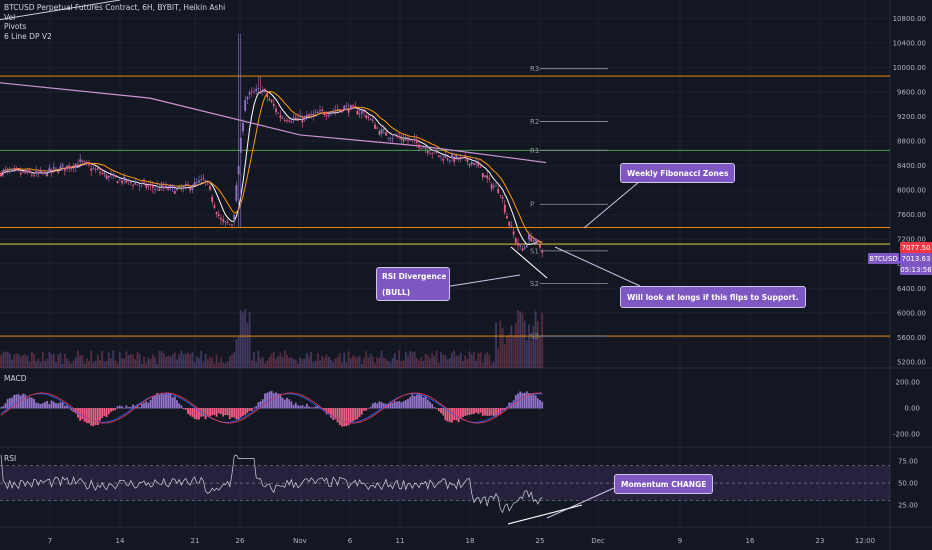 The height and width of the screenshot is (550, 932). What do you see at coordinates (545, 514) in the screenshot?
I see `divergence-line-rsi` at bounding box center [545, 514].